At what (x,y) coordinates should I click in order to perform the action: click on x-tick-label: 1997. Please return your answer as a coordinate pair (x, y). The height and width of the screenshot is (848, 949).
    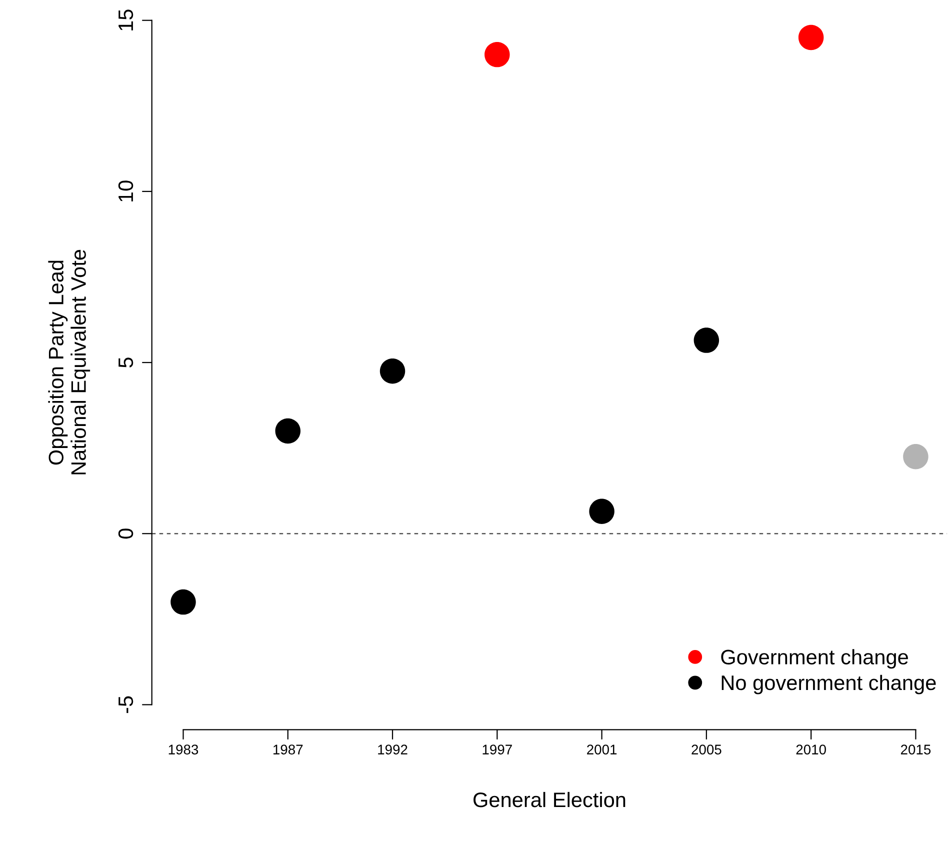
    Looking at the image, I should click on (497, 749).